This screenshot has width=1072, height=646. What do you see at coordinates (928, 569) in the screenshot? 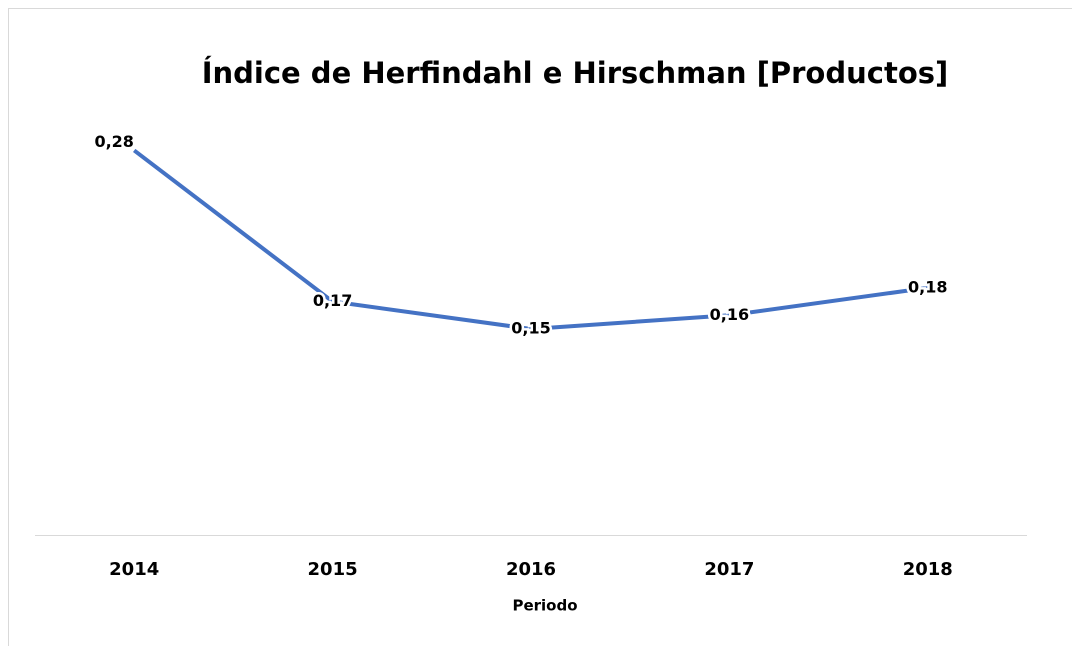
I see `x-tick-label: 2018` at bounding box center [928, 569].